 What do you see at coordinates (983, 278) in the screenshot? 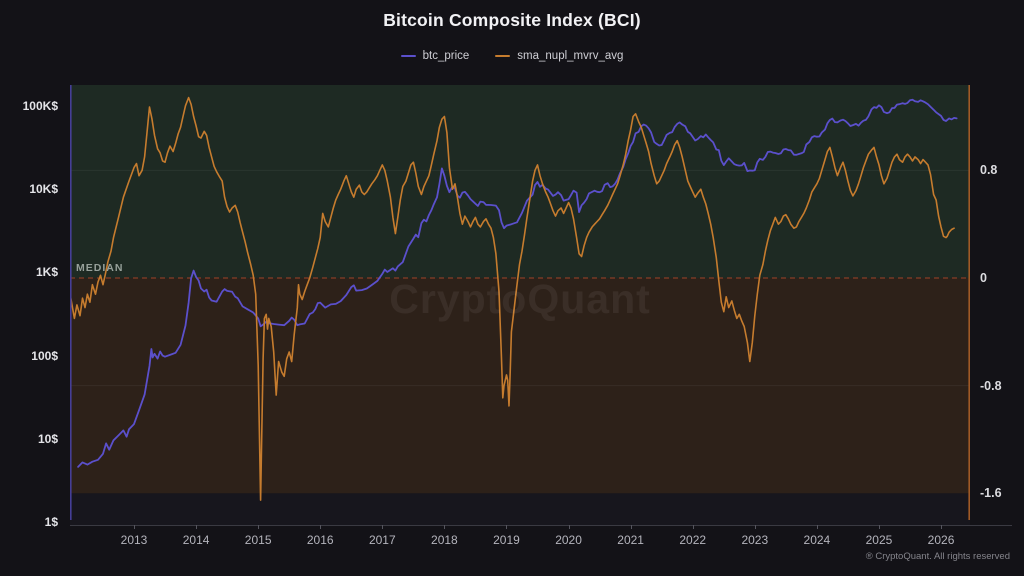
I see `right-axis-tick-label: 0` at bounding box center [983, 278].